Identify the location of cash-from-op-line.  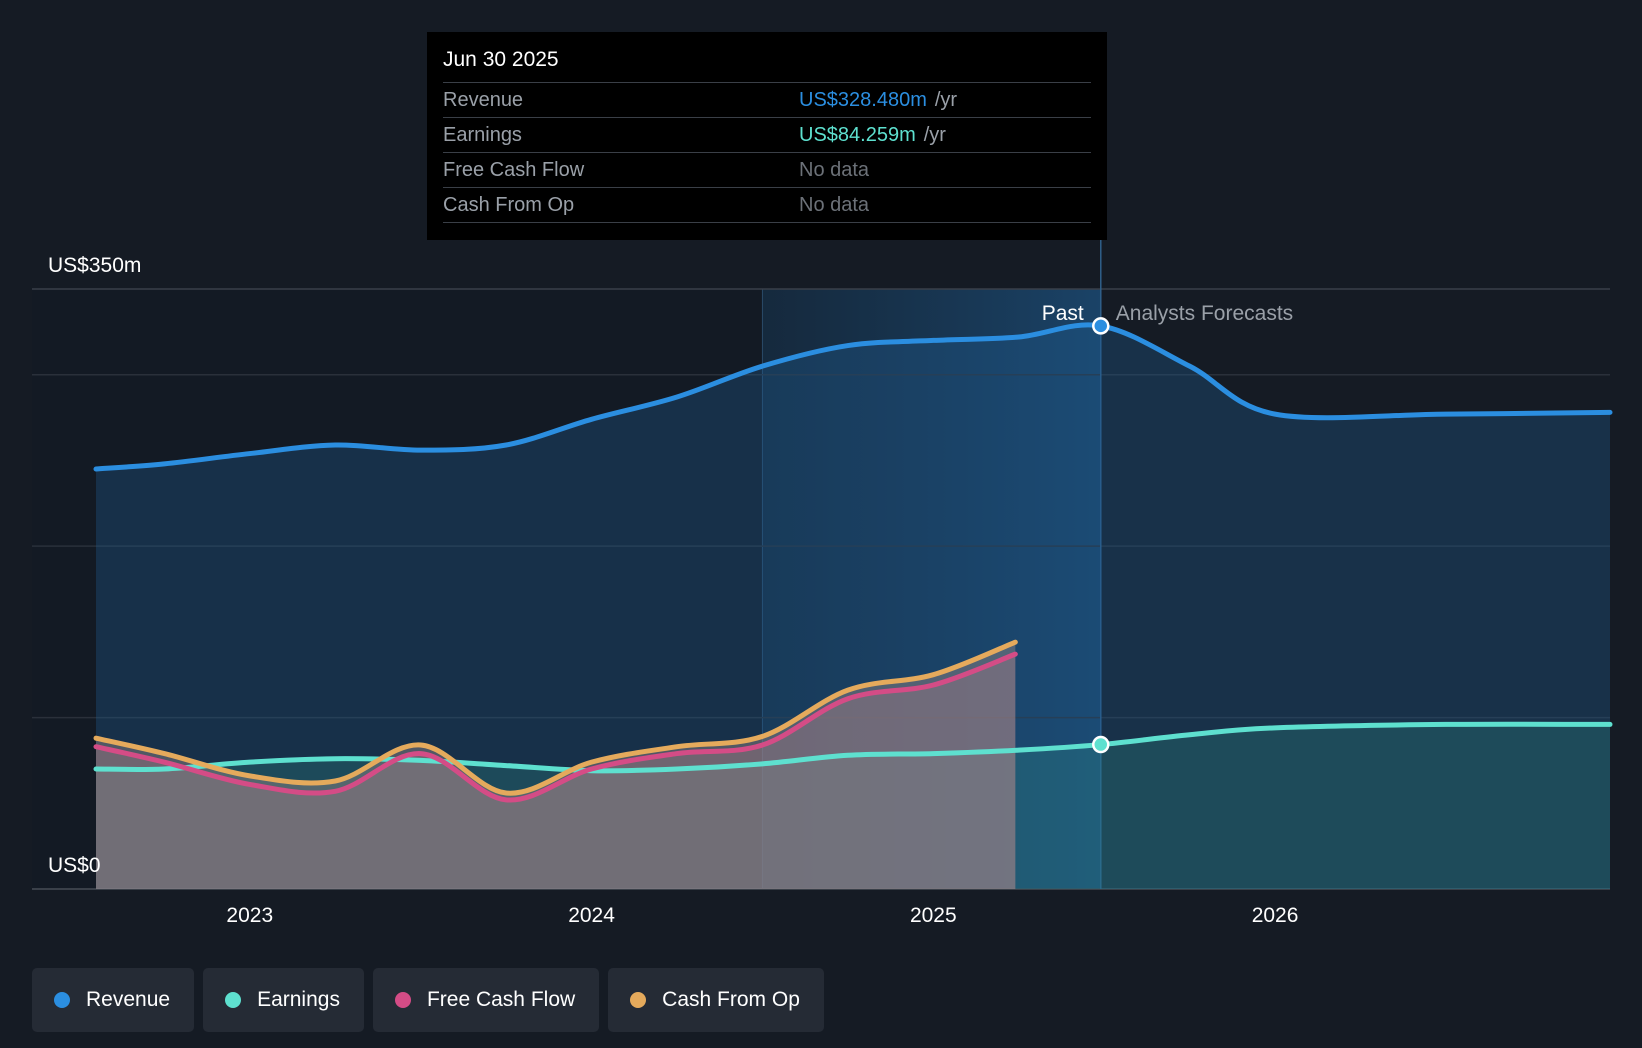
(555, 717).